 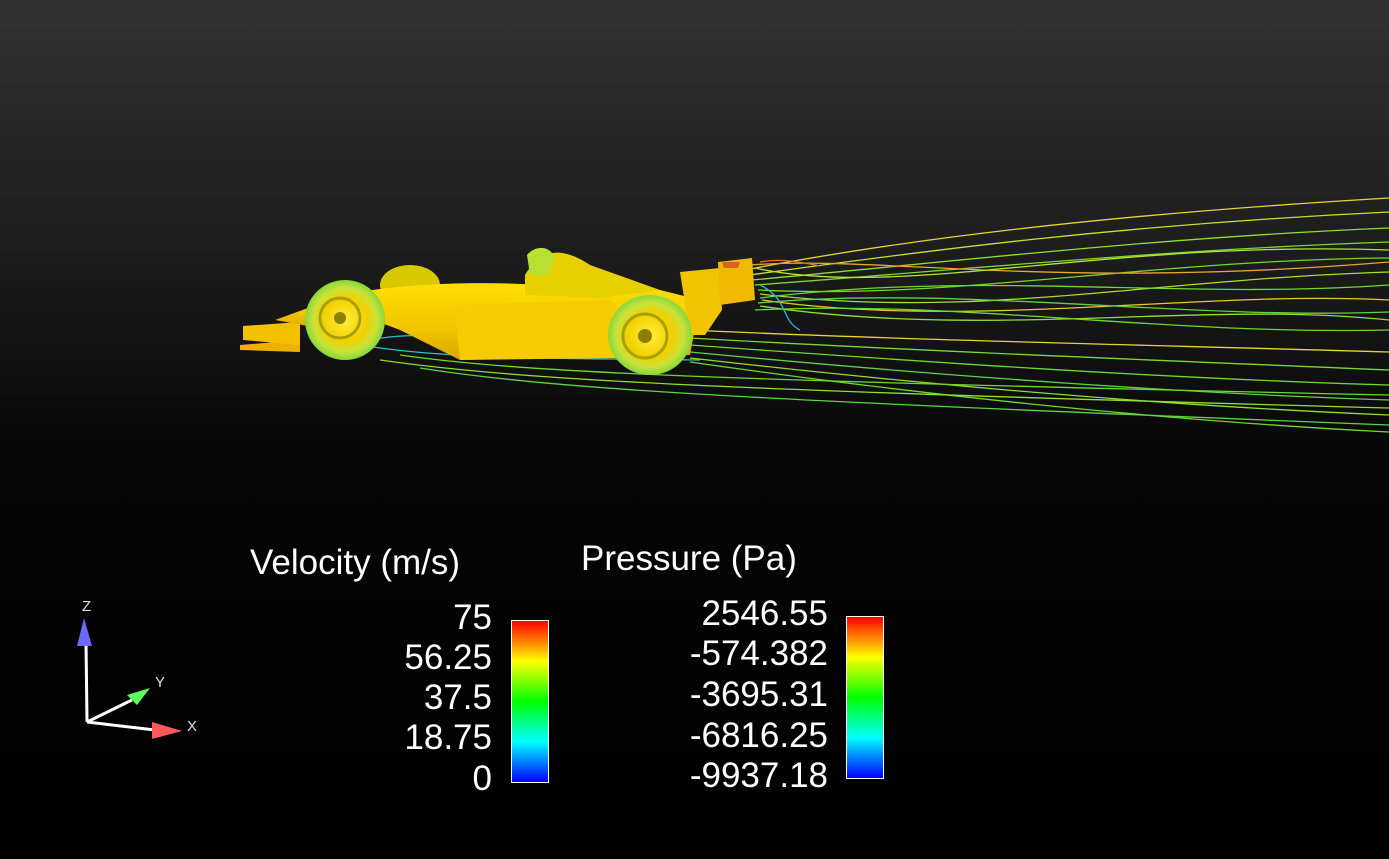 What do you see at coordinates (547, 330) in the screenshot?
I see `sidepod` at bounding box center [547, 330].